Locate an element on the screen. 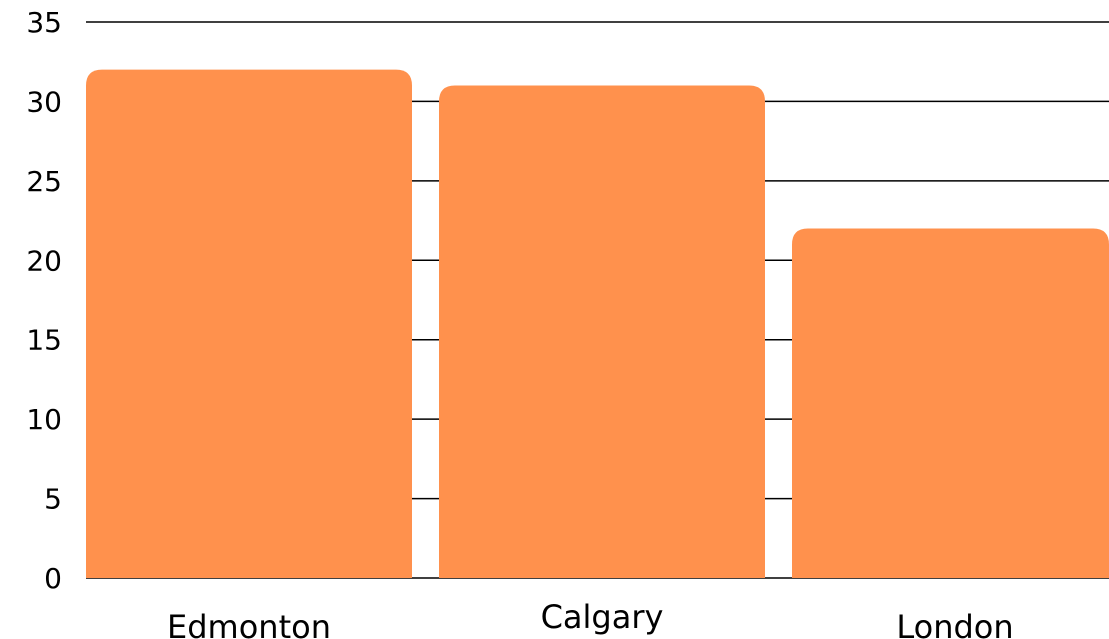 This screenshot has width=1109, height=639. y-tick-label: 30 is located at coordinates (44, 101).